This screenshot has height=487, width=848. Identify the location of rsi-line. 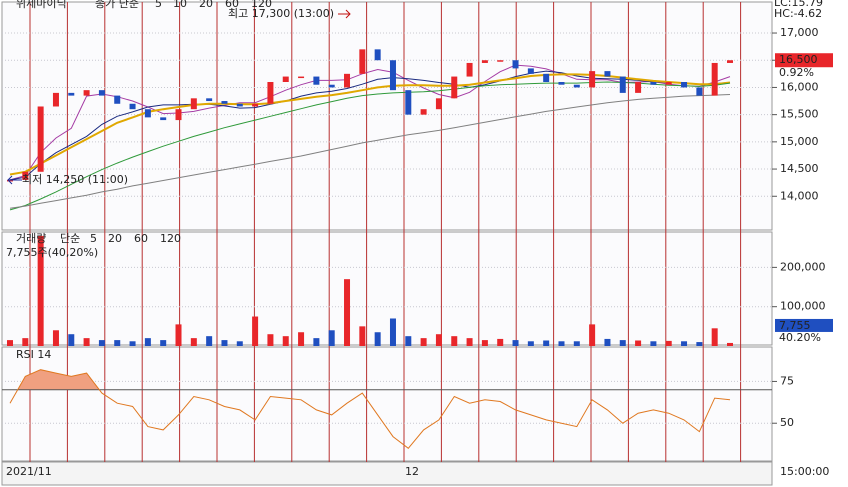
(370, 409).